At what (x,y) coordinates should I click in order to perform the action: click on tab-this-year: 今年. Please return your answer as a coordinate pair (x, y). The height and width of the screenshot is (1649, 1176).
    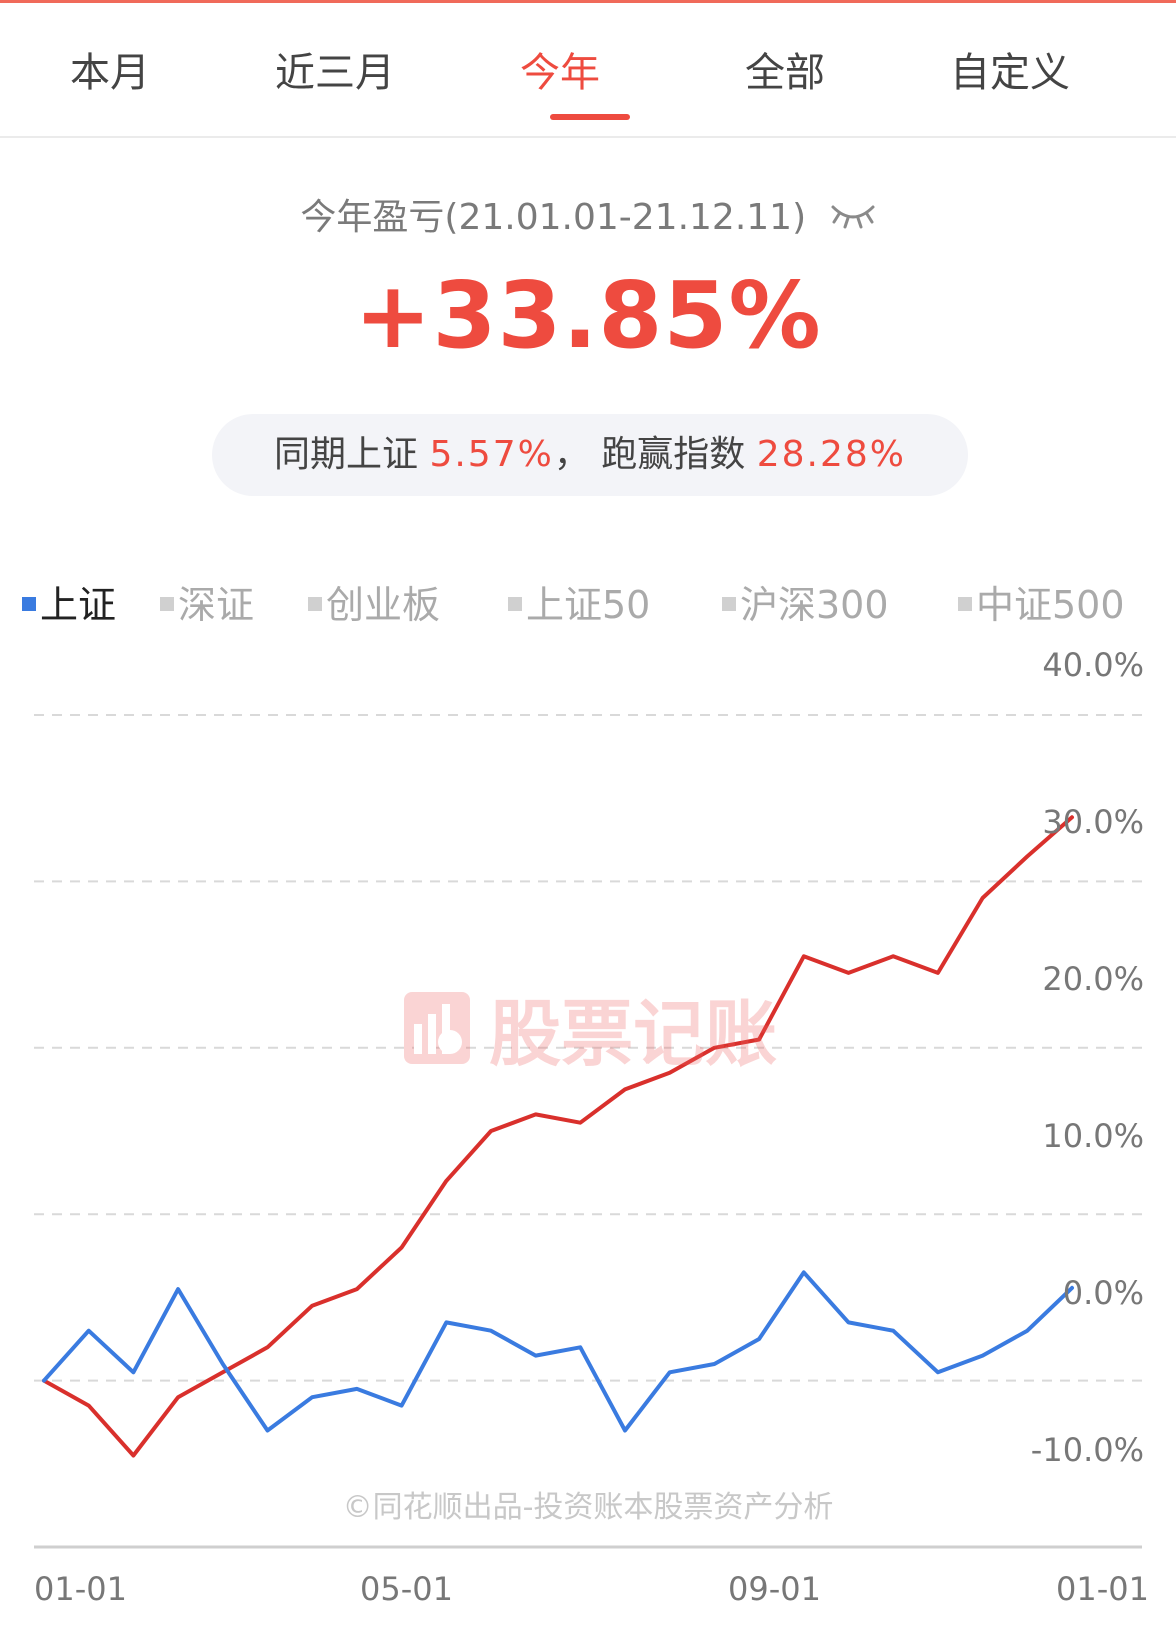
    Looking at the image, I should click on (560, 73).